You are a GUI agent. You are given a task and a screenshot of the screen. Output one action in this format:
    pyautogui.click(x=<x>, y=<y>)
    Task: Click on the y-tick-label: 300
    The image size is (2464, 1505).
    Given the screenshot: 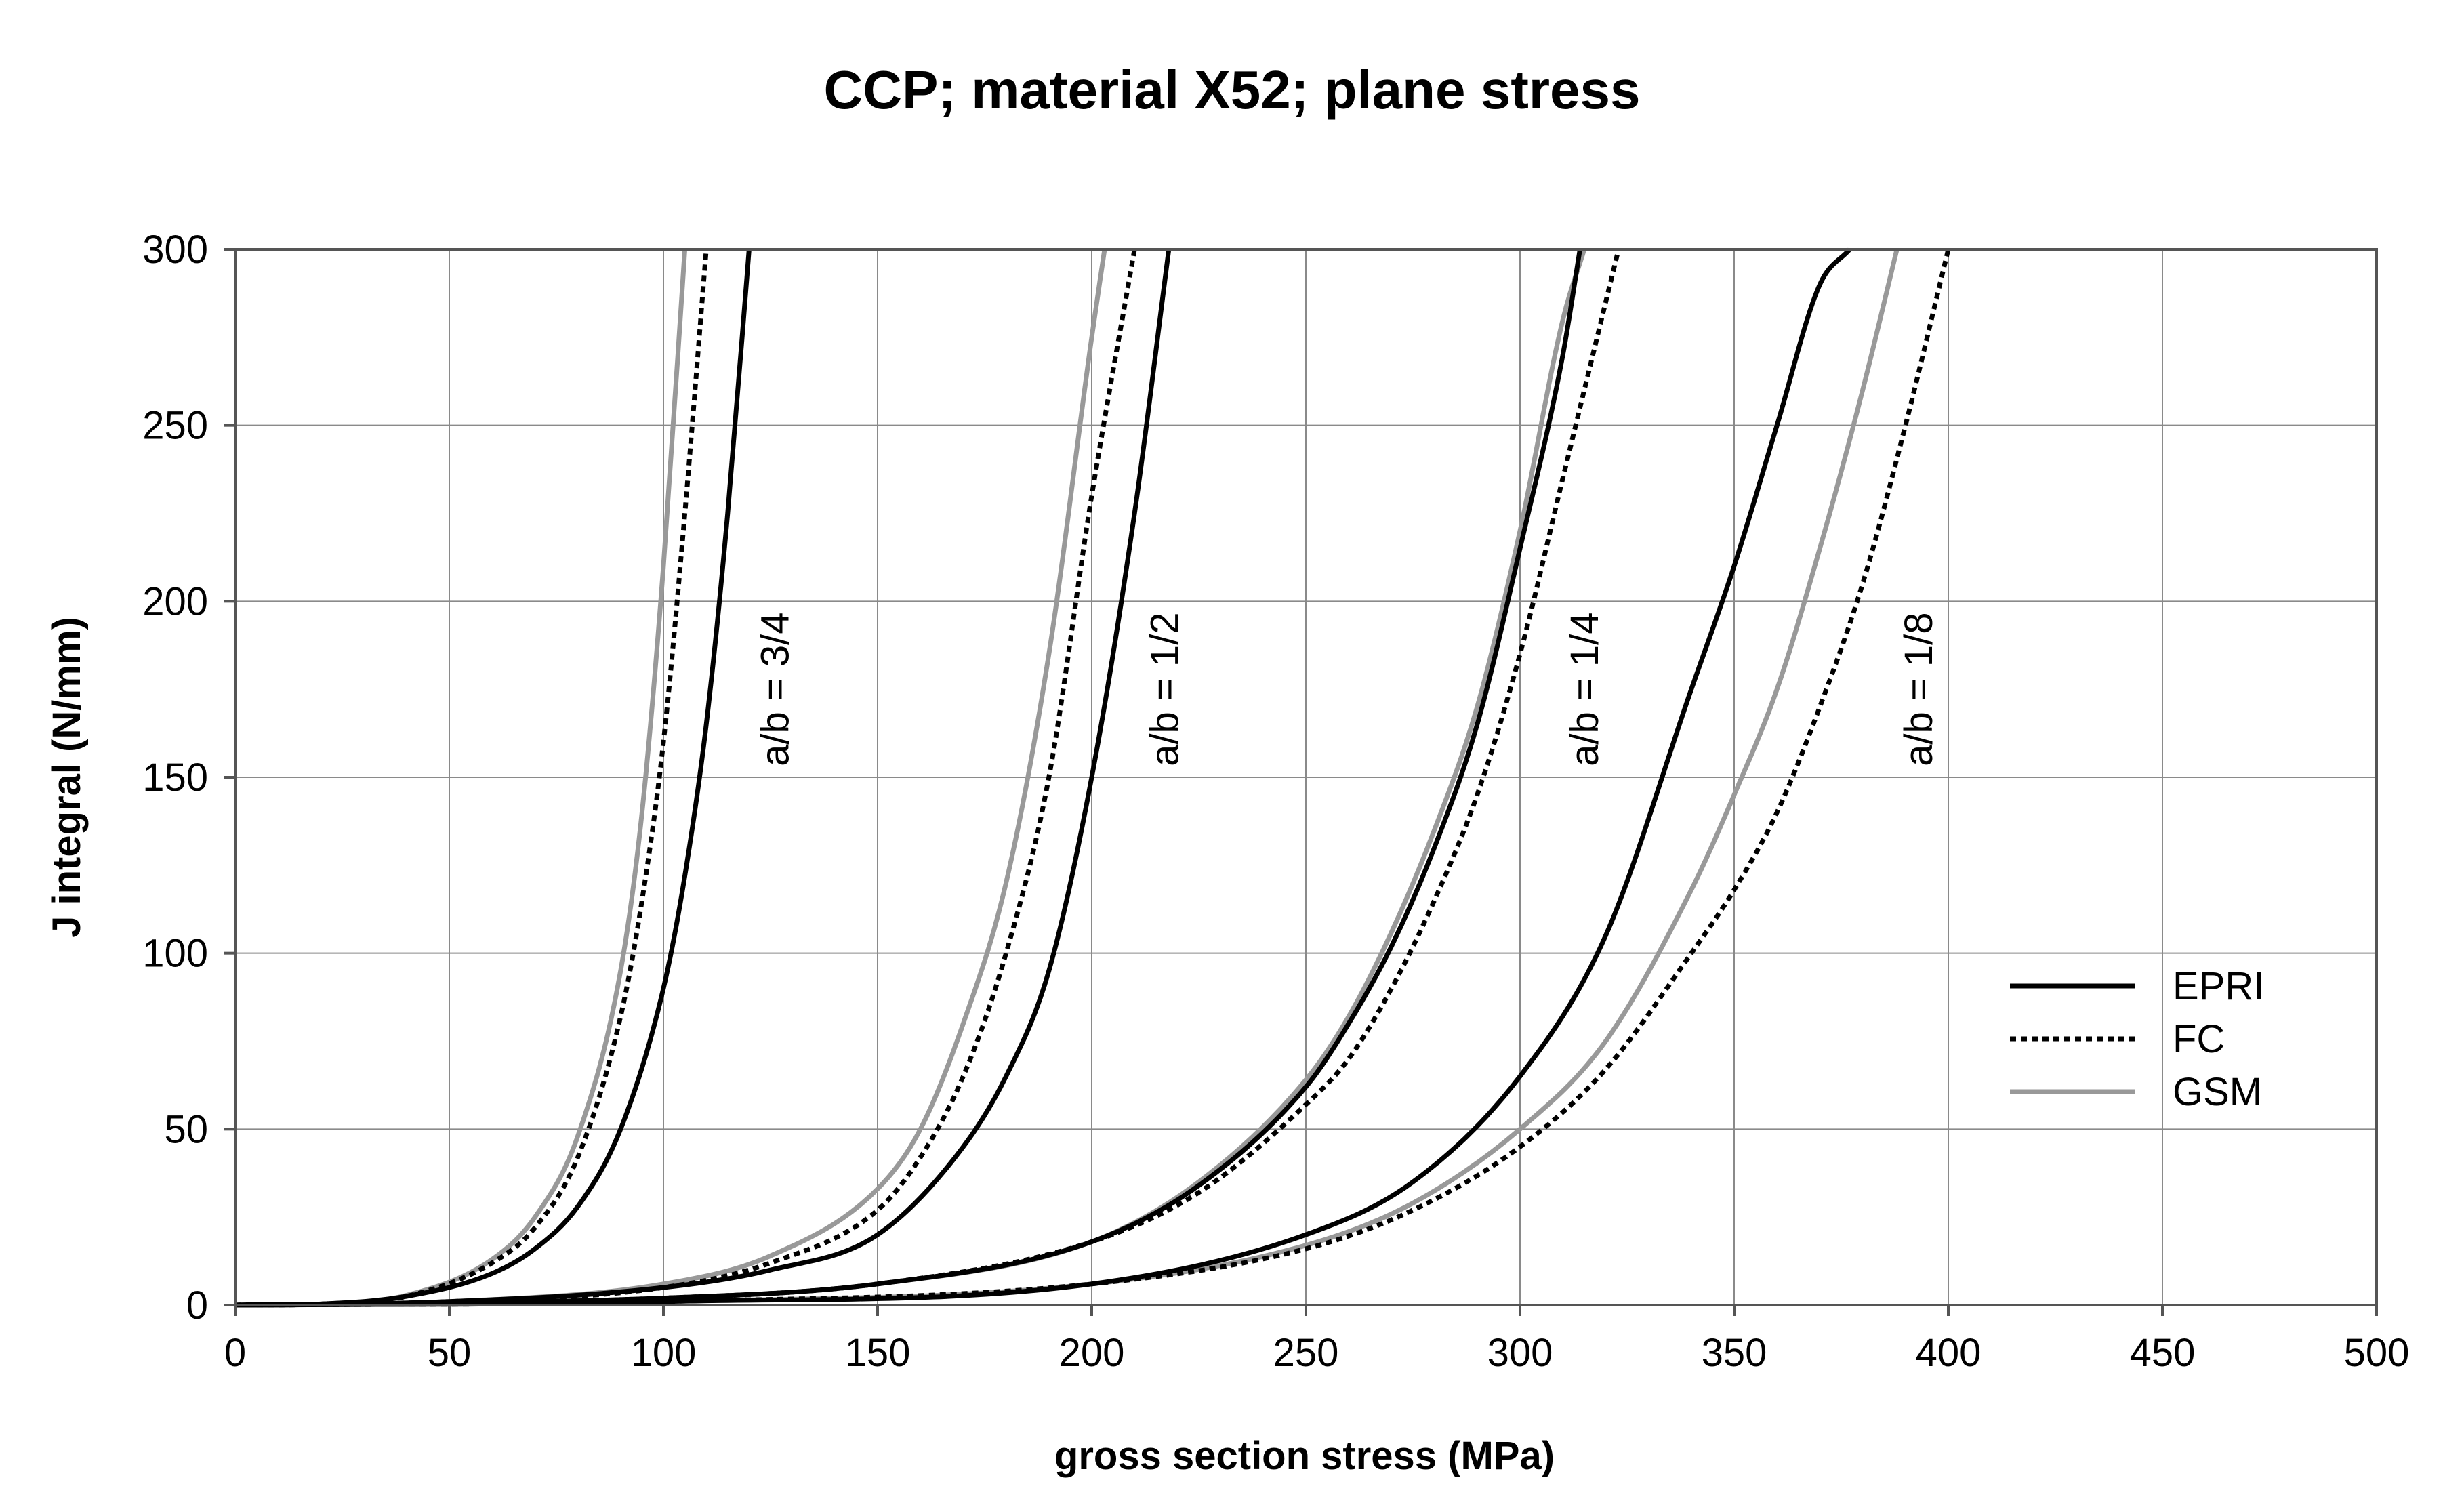 What is the action you would take?
    pyautogui.click(x=175, y=250)
    